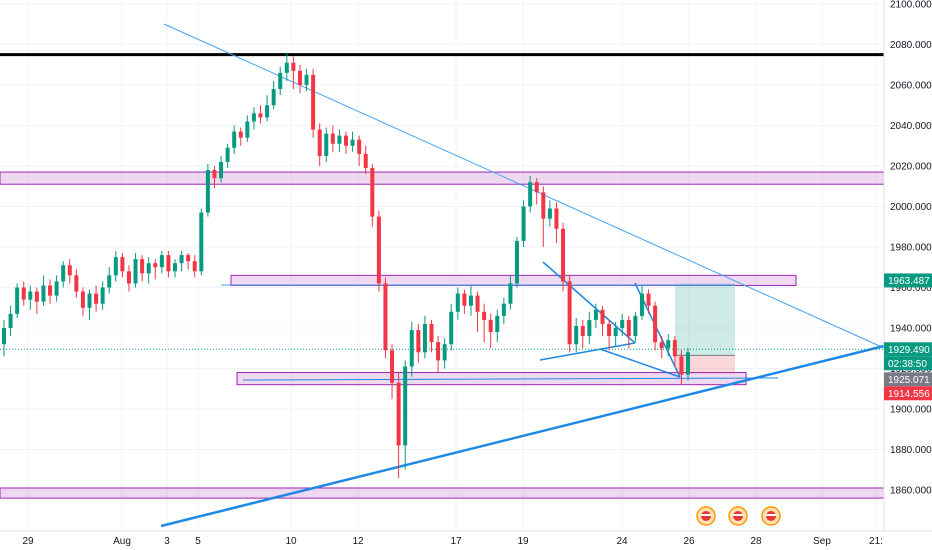 Image resolution: width=932 pixels, height=550 pixels. Describe the element at coordinates (510, 379) in the screenshot. I see `horizontal-line-1917` at that location.